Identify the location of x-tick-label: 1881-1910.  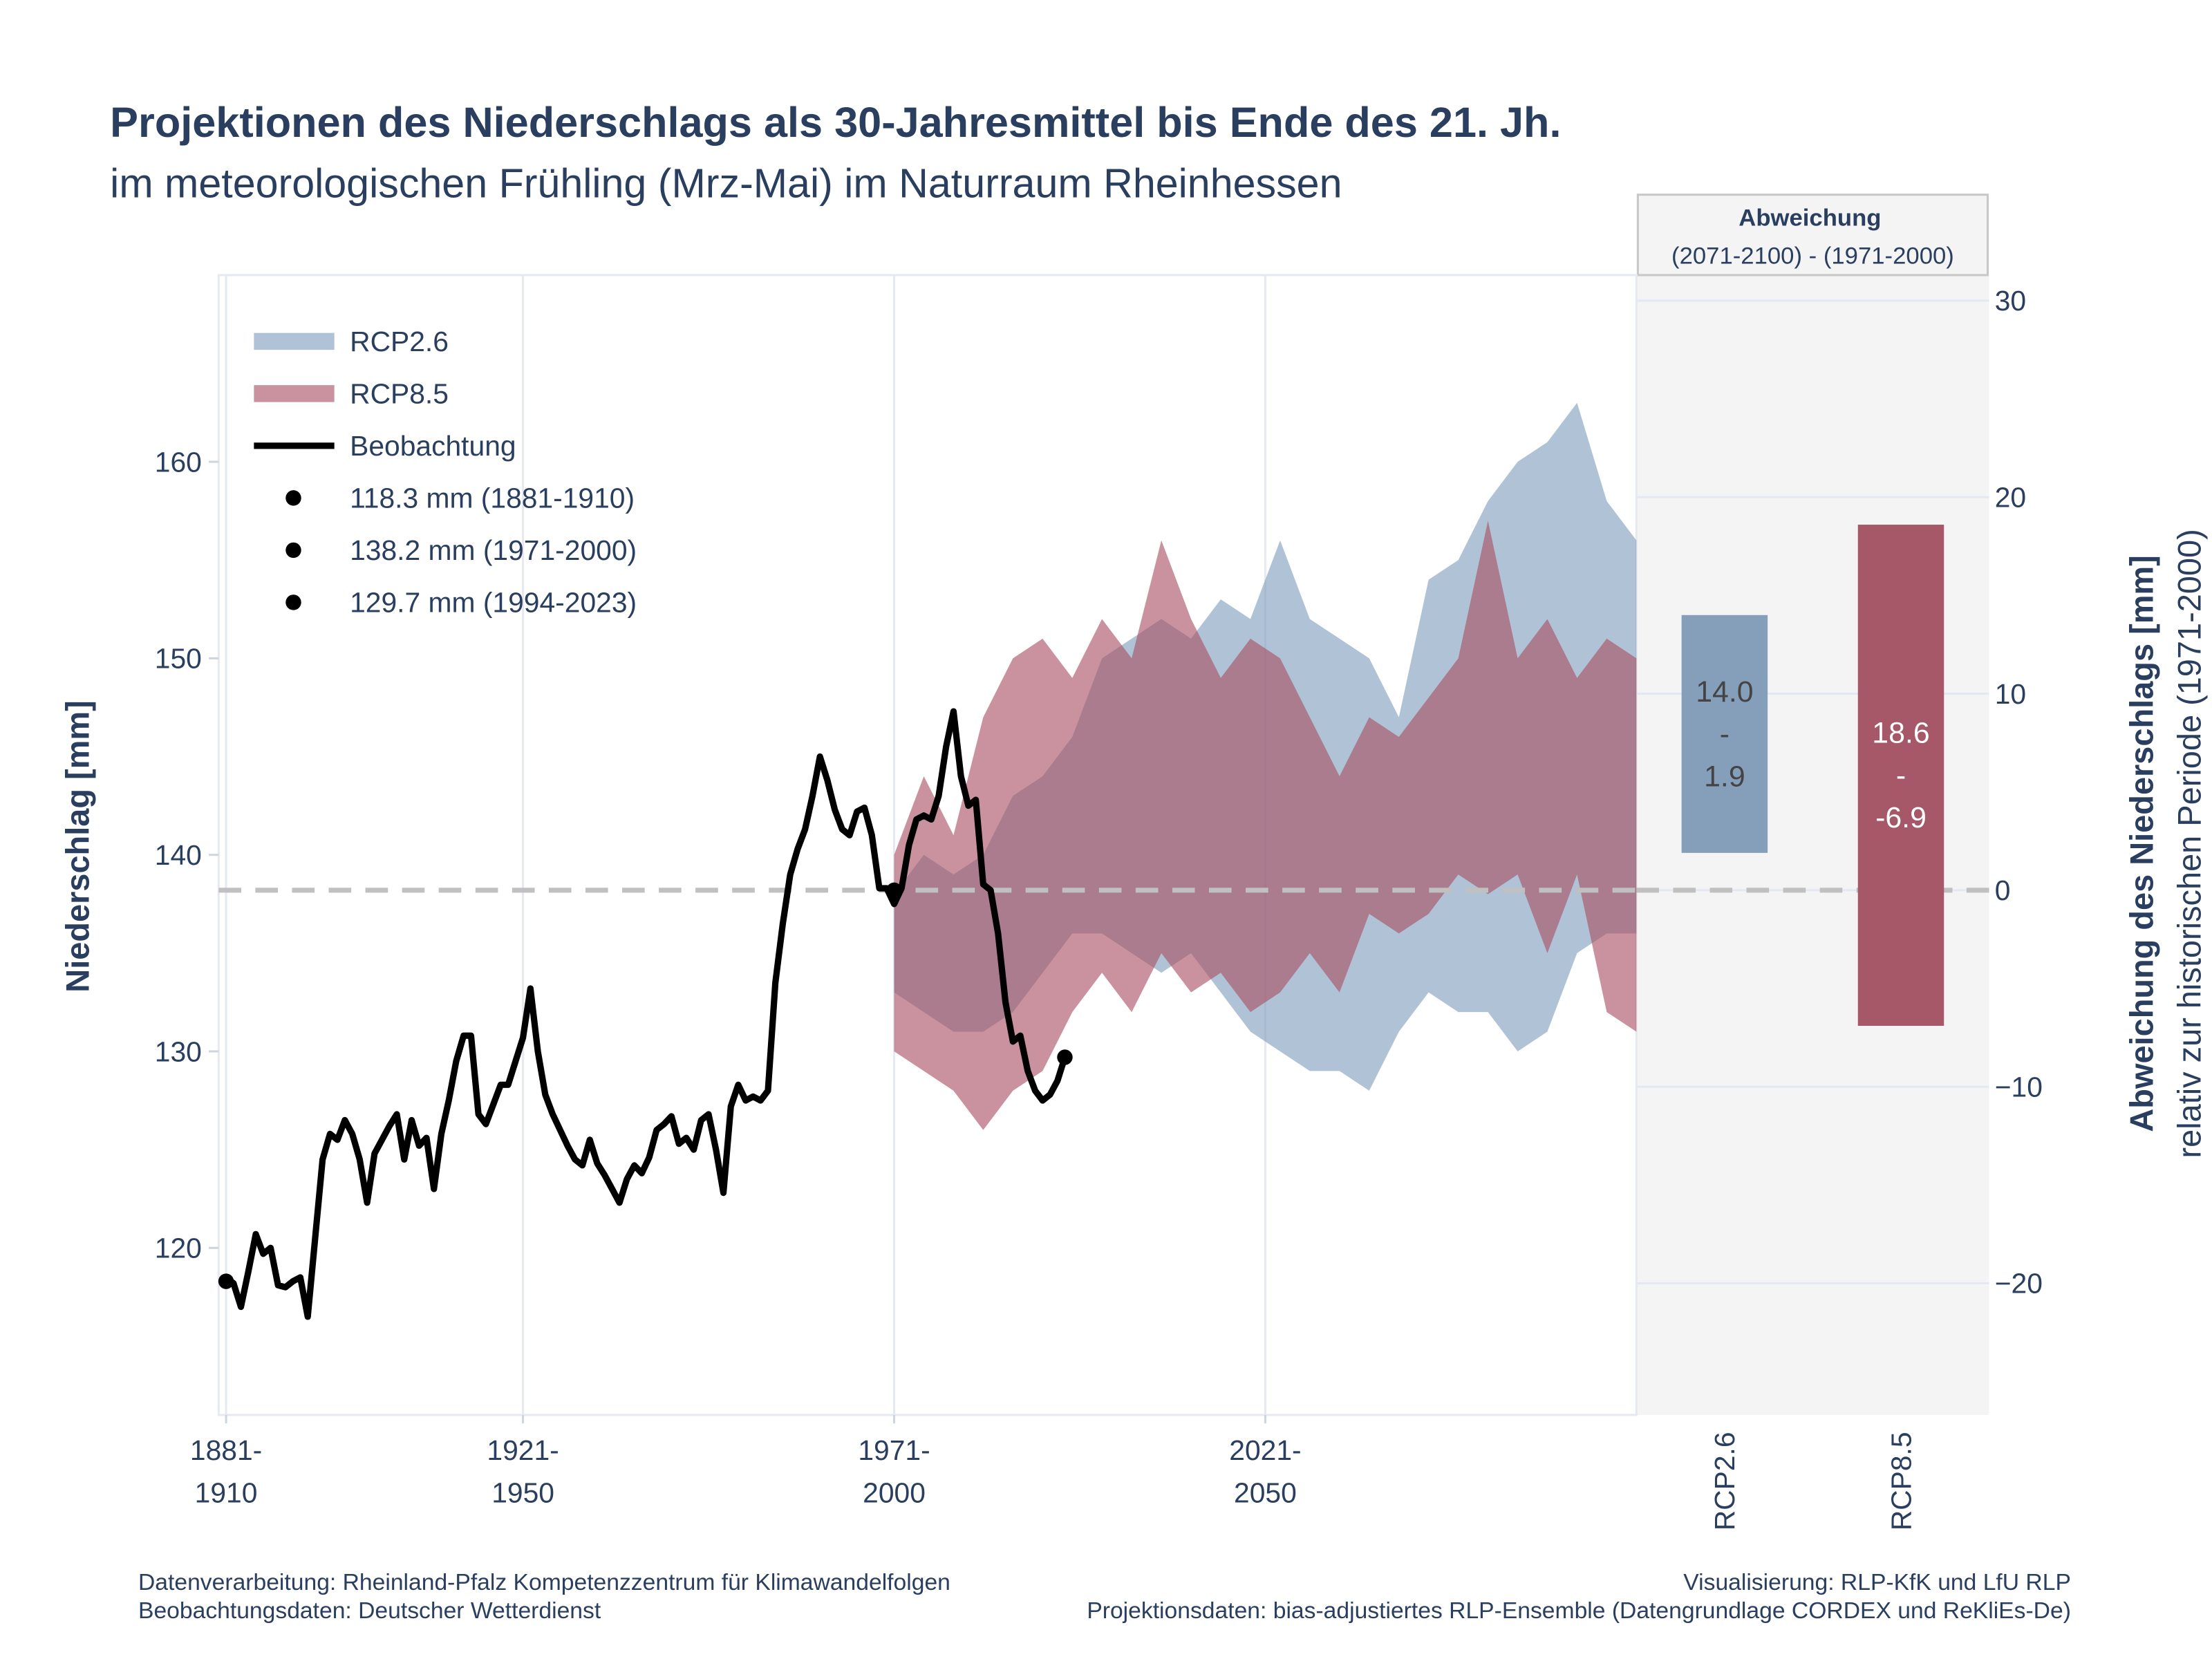
(226, 1471).